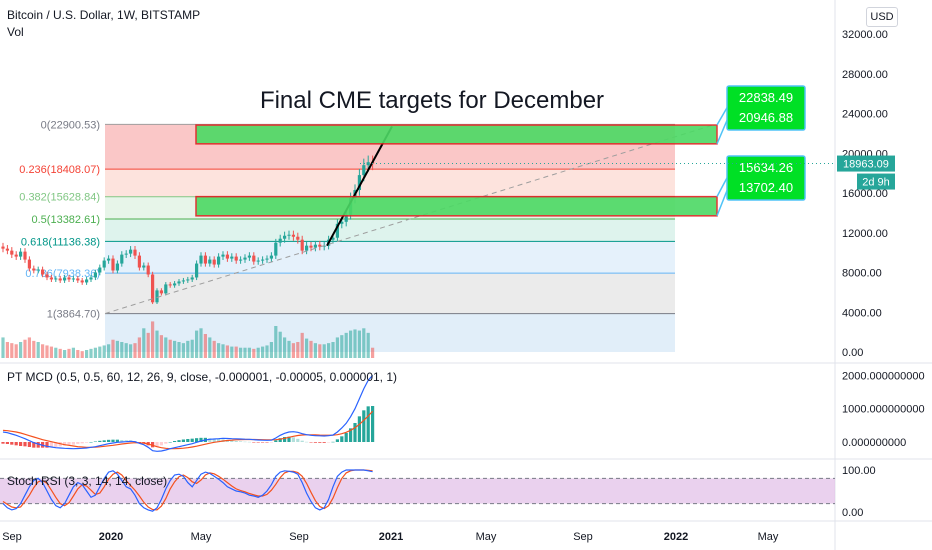 This screenshot has width=932, height=550. Describe the element at coordinates (852, 353) in the screenshot. I see `price-axis-tick: 0.00` at that location.